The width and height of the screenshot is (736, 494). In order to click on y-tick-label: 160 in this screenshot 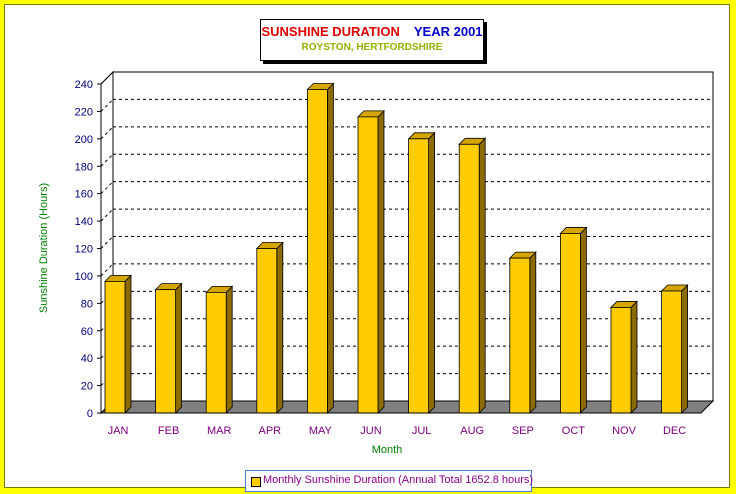, I will do `click(84, 195)`.